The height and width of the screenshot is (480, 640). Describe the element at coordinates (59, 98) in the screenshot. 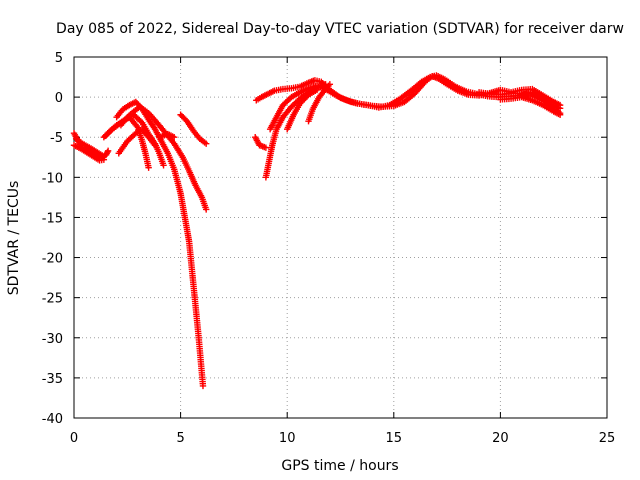

I see `y-tick-label: 0` at that location.